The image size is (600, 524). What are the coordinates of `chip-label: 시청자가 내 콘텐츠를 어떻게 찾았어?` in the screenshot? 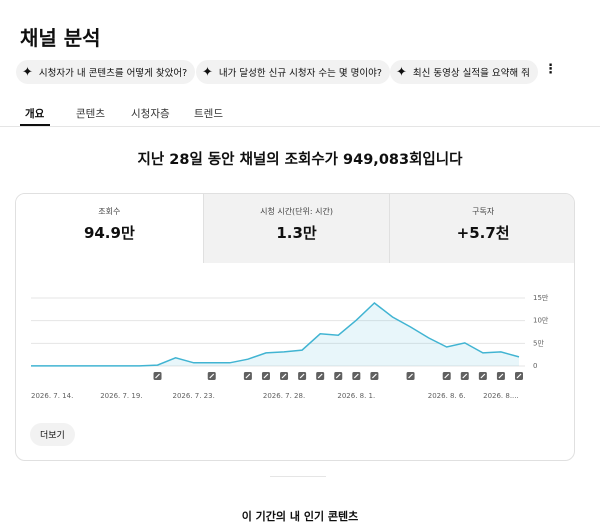 It's located at (113, 73).